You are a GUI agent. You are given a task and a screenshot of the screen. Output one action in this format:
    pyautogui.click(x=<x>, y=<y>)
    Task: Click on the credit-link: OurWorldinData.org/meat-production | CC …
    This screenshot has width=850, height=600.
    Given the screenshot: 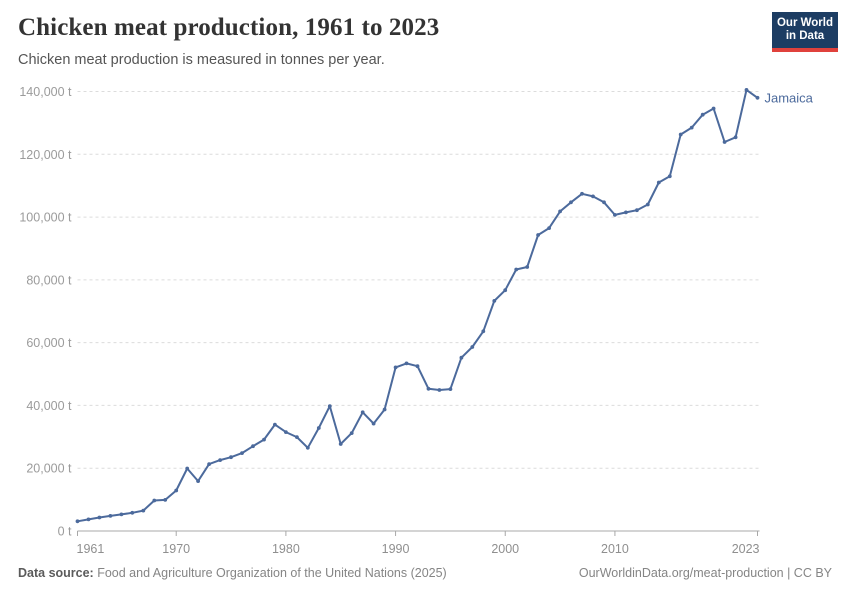 What is the action you would take?
    pyautogui.click(x=705, y=573)
    